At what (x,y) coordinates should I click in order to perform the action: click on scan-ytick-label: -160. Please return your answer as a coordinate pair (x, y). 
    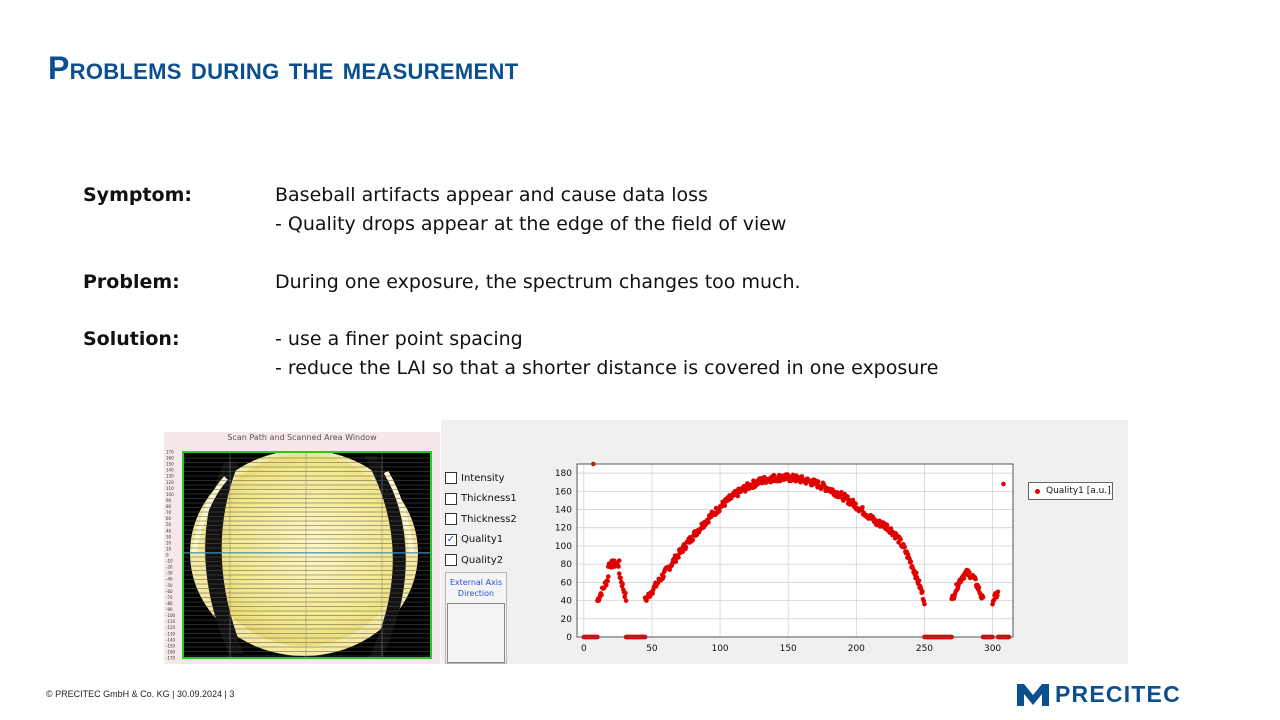
    Looking at the image, I should click on (171, 651).